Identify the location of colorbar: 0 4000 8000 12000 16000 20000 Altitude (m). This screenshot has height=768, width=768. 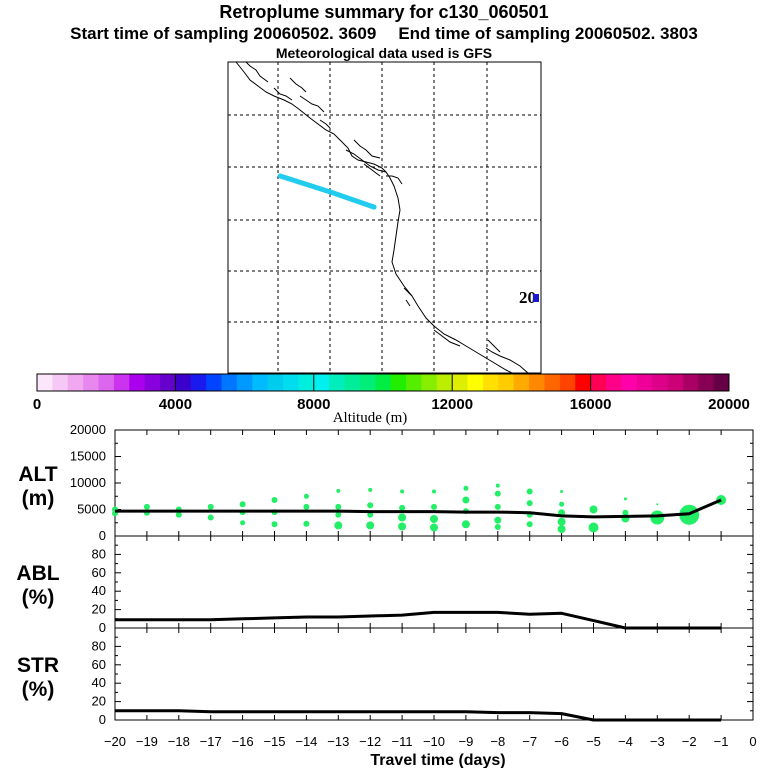
(391, 399).